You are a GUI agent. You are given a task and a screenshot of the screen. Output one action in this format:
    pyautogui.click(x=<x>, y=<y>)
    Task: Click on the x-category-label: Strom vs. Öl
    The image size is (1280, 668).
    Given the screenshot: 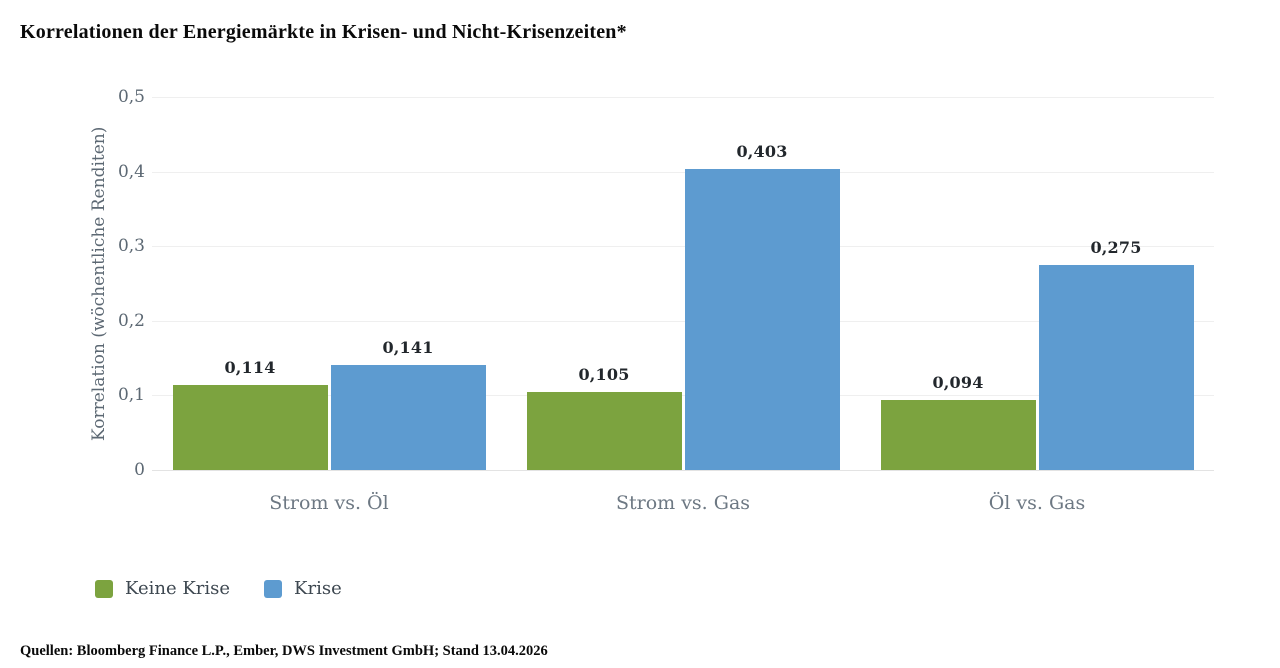 What is the action you would take?
    pyautogui.click(x=329, y=503)
    